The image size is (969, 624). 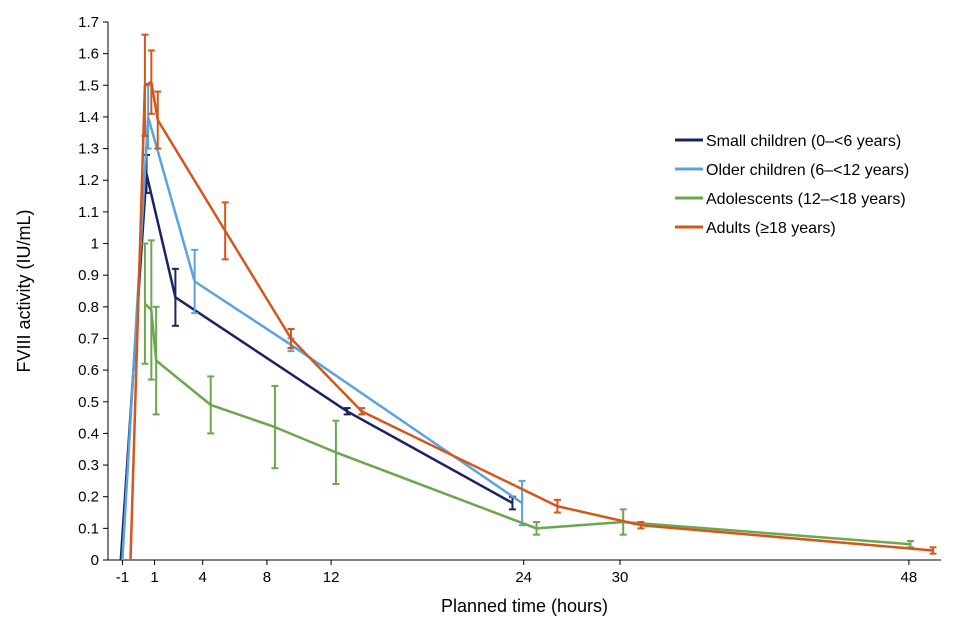 I want to click on x-tick-label: 8, so click(x=267, y=577).